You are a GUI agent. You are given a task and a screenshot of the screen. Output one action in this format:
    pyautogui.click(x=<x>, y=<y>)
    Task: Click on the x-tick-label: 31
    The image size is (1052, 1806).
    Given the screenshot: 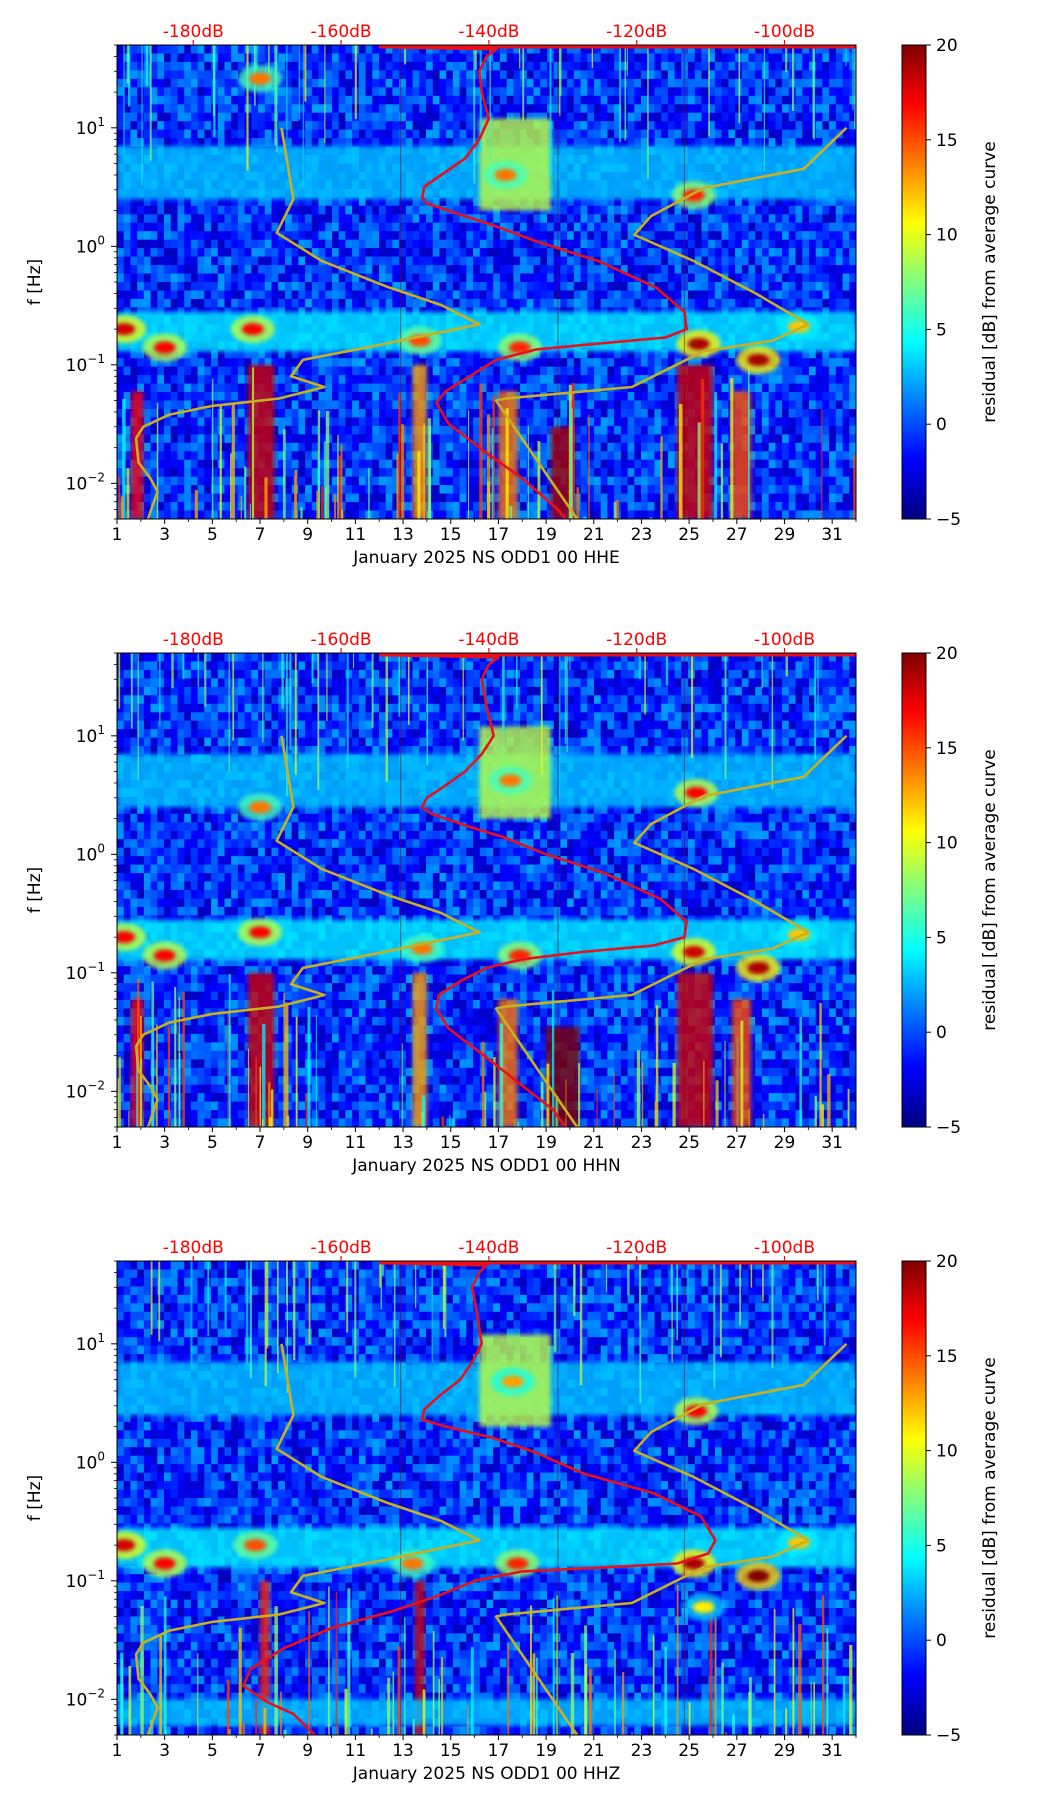 What is the action you would take?
    pyautogui.click(x=832, y=1143)
    